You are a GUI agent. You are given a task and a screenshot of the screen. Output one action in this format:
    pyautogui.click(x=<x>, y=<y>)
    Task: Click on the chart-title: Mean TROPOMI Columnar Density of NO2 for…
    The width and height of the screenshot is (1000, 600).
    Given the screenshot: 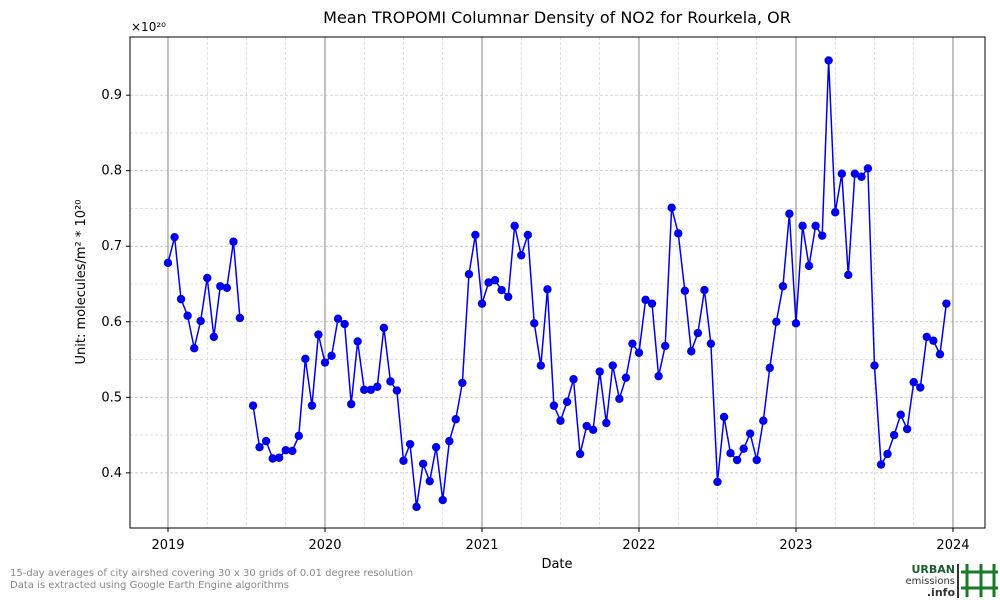 What is the action you would take?
    pyautogui.click(x=557, y=17)
    